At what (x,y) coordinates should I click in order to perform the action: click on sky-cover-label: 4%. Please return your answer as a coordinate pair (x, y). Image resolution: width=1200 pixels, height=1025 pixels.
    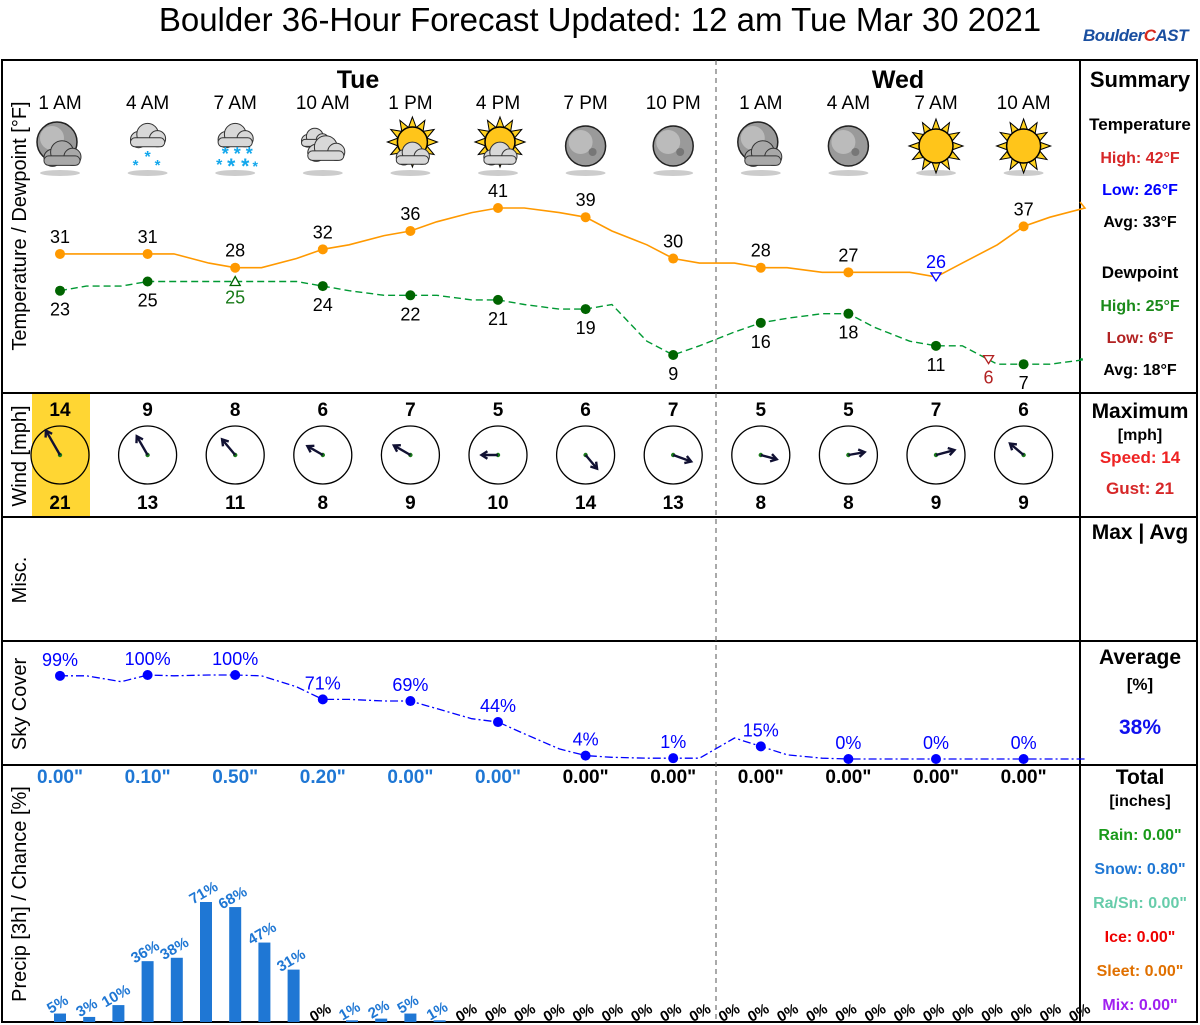
    Looking at the image, I should click on (586, 740).